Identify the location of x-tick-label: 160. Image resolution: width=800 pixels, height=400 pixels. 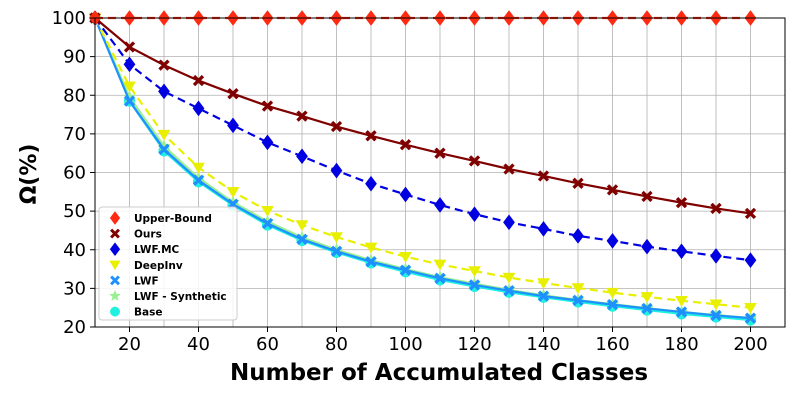
(612, 344).